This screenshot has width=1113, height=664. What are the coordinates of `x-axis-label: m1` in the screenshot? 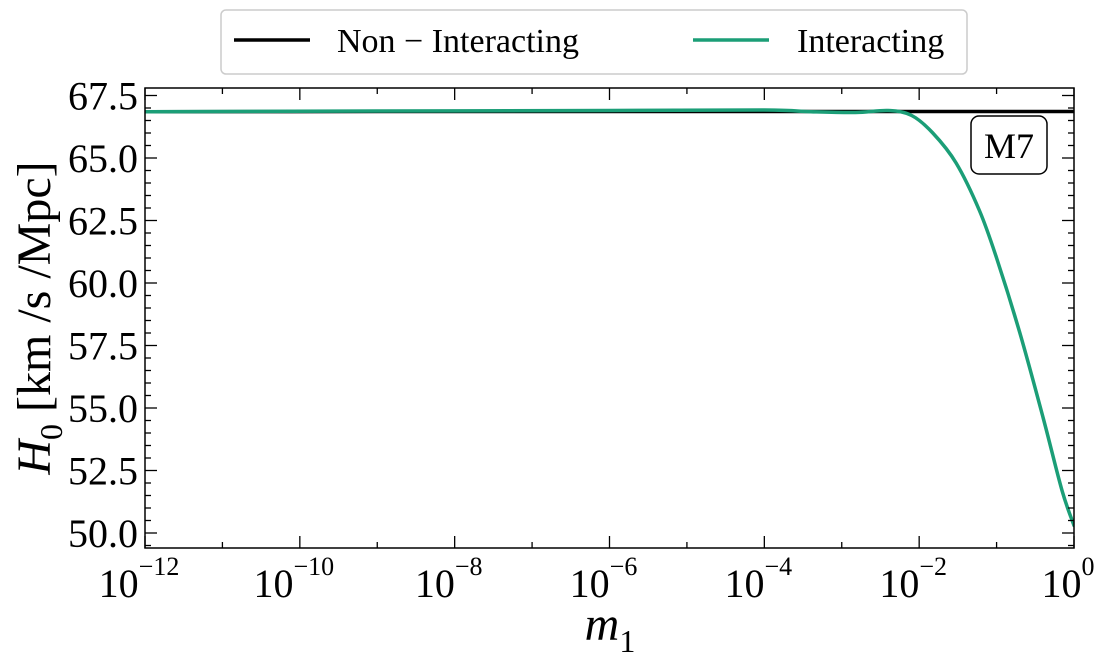 It's located at (610, 628).